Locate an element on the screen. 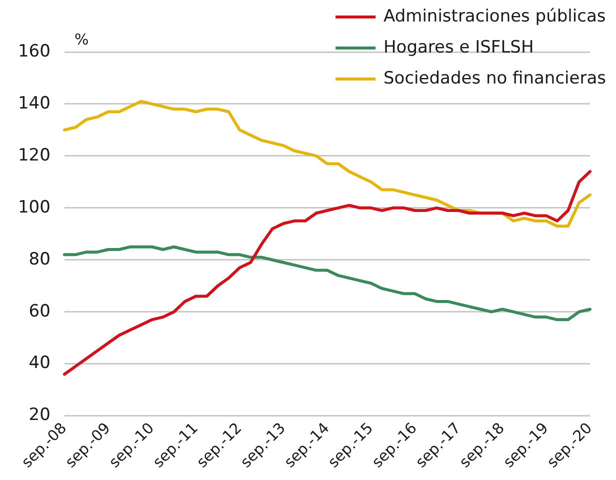  y-tick-label: 80 is located at coordinates (39, 259).